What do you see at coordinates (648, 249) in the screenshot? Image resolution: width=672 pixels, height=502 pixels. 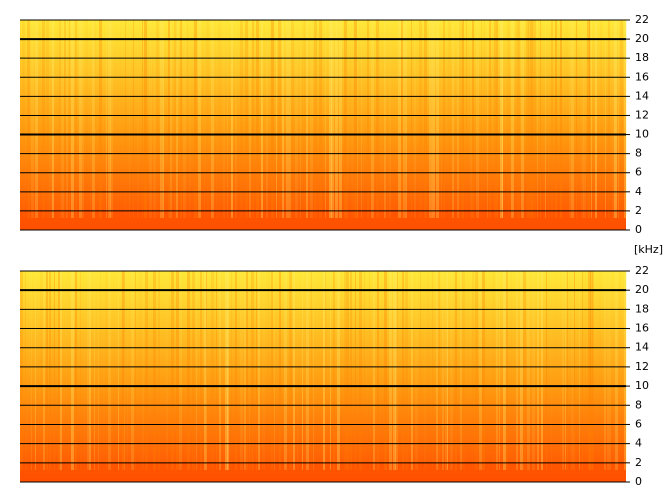 I see `y-axis-unit: [kHz]` at bounding box center [648, 249].